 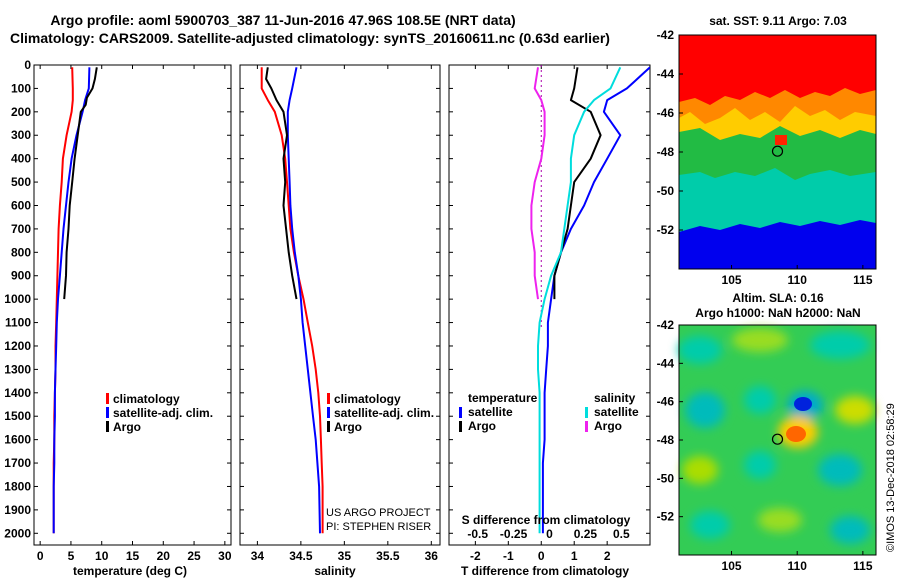 I want to click on y-tick-label: 1400, so click(x=17, y=393).